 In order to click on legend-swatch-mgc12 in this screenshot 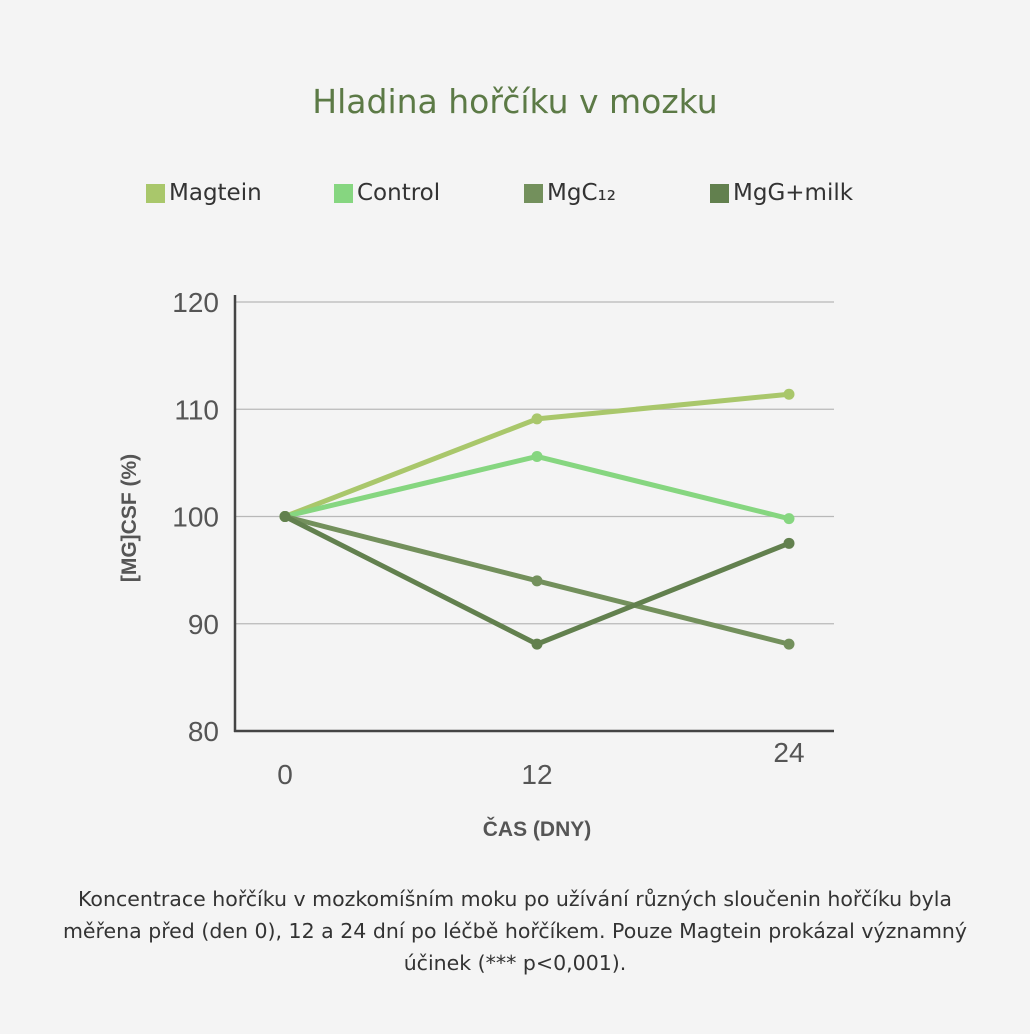, I will do `click(533, 193)`.